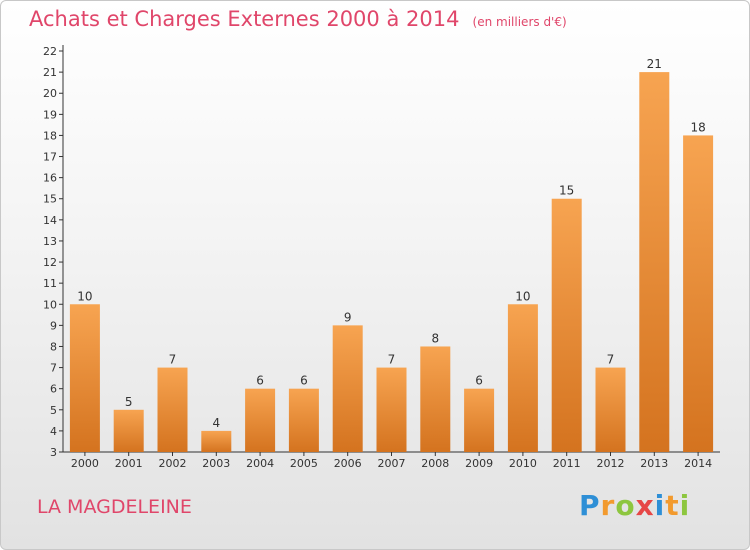 The image size is (750, 550). What do you see at coordinates (129, 463) in the screenshot?
I see `x-tick-label: 2001` at bounding box center [129, 463].